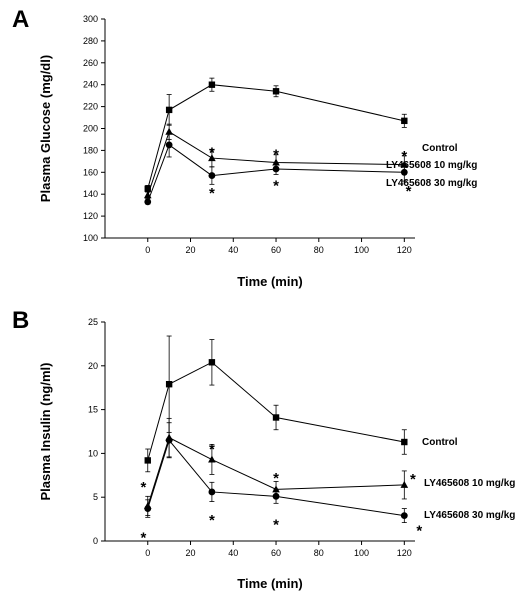 Image resolution: width=520 pixels, height=594 pixels. I want to click on y-tick-label: 25, so click(93, 322).